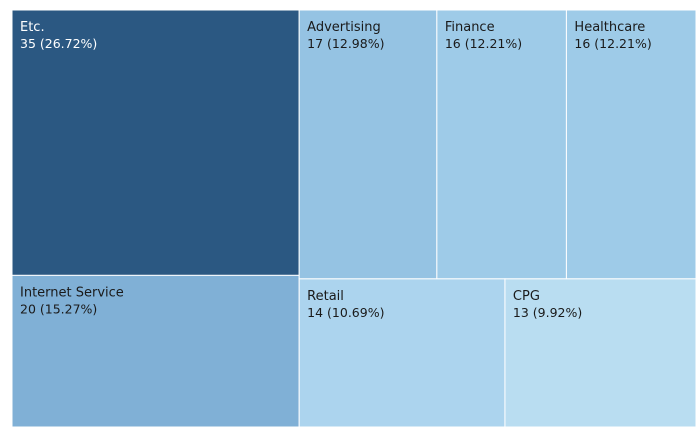 The height and width of the screenshot is (439, 700). I want to click on tile-rect-finance, so click(501, 144).